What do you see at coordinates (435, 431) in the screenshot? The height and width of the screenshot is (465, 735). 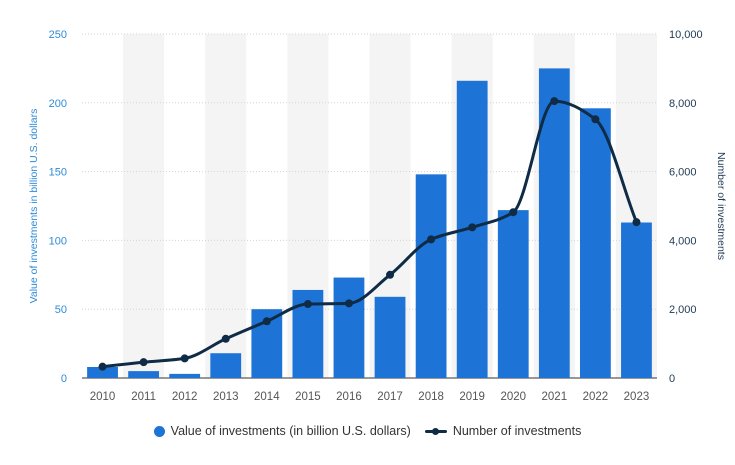 I see `legend-line-swatch` at bounding box center [435, 431].